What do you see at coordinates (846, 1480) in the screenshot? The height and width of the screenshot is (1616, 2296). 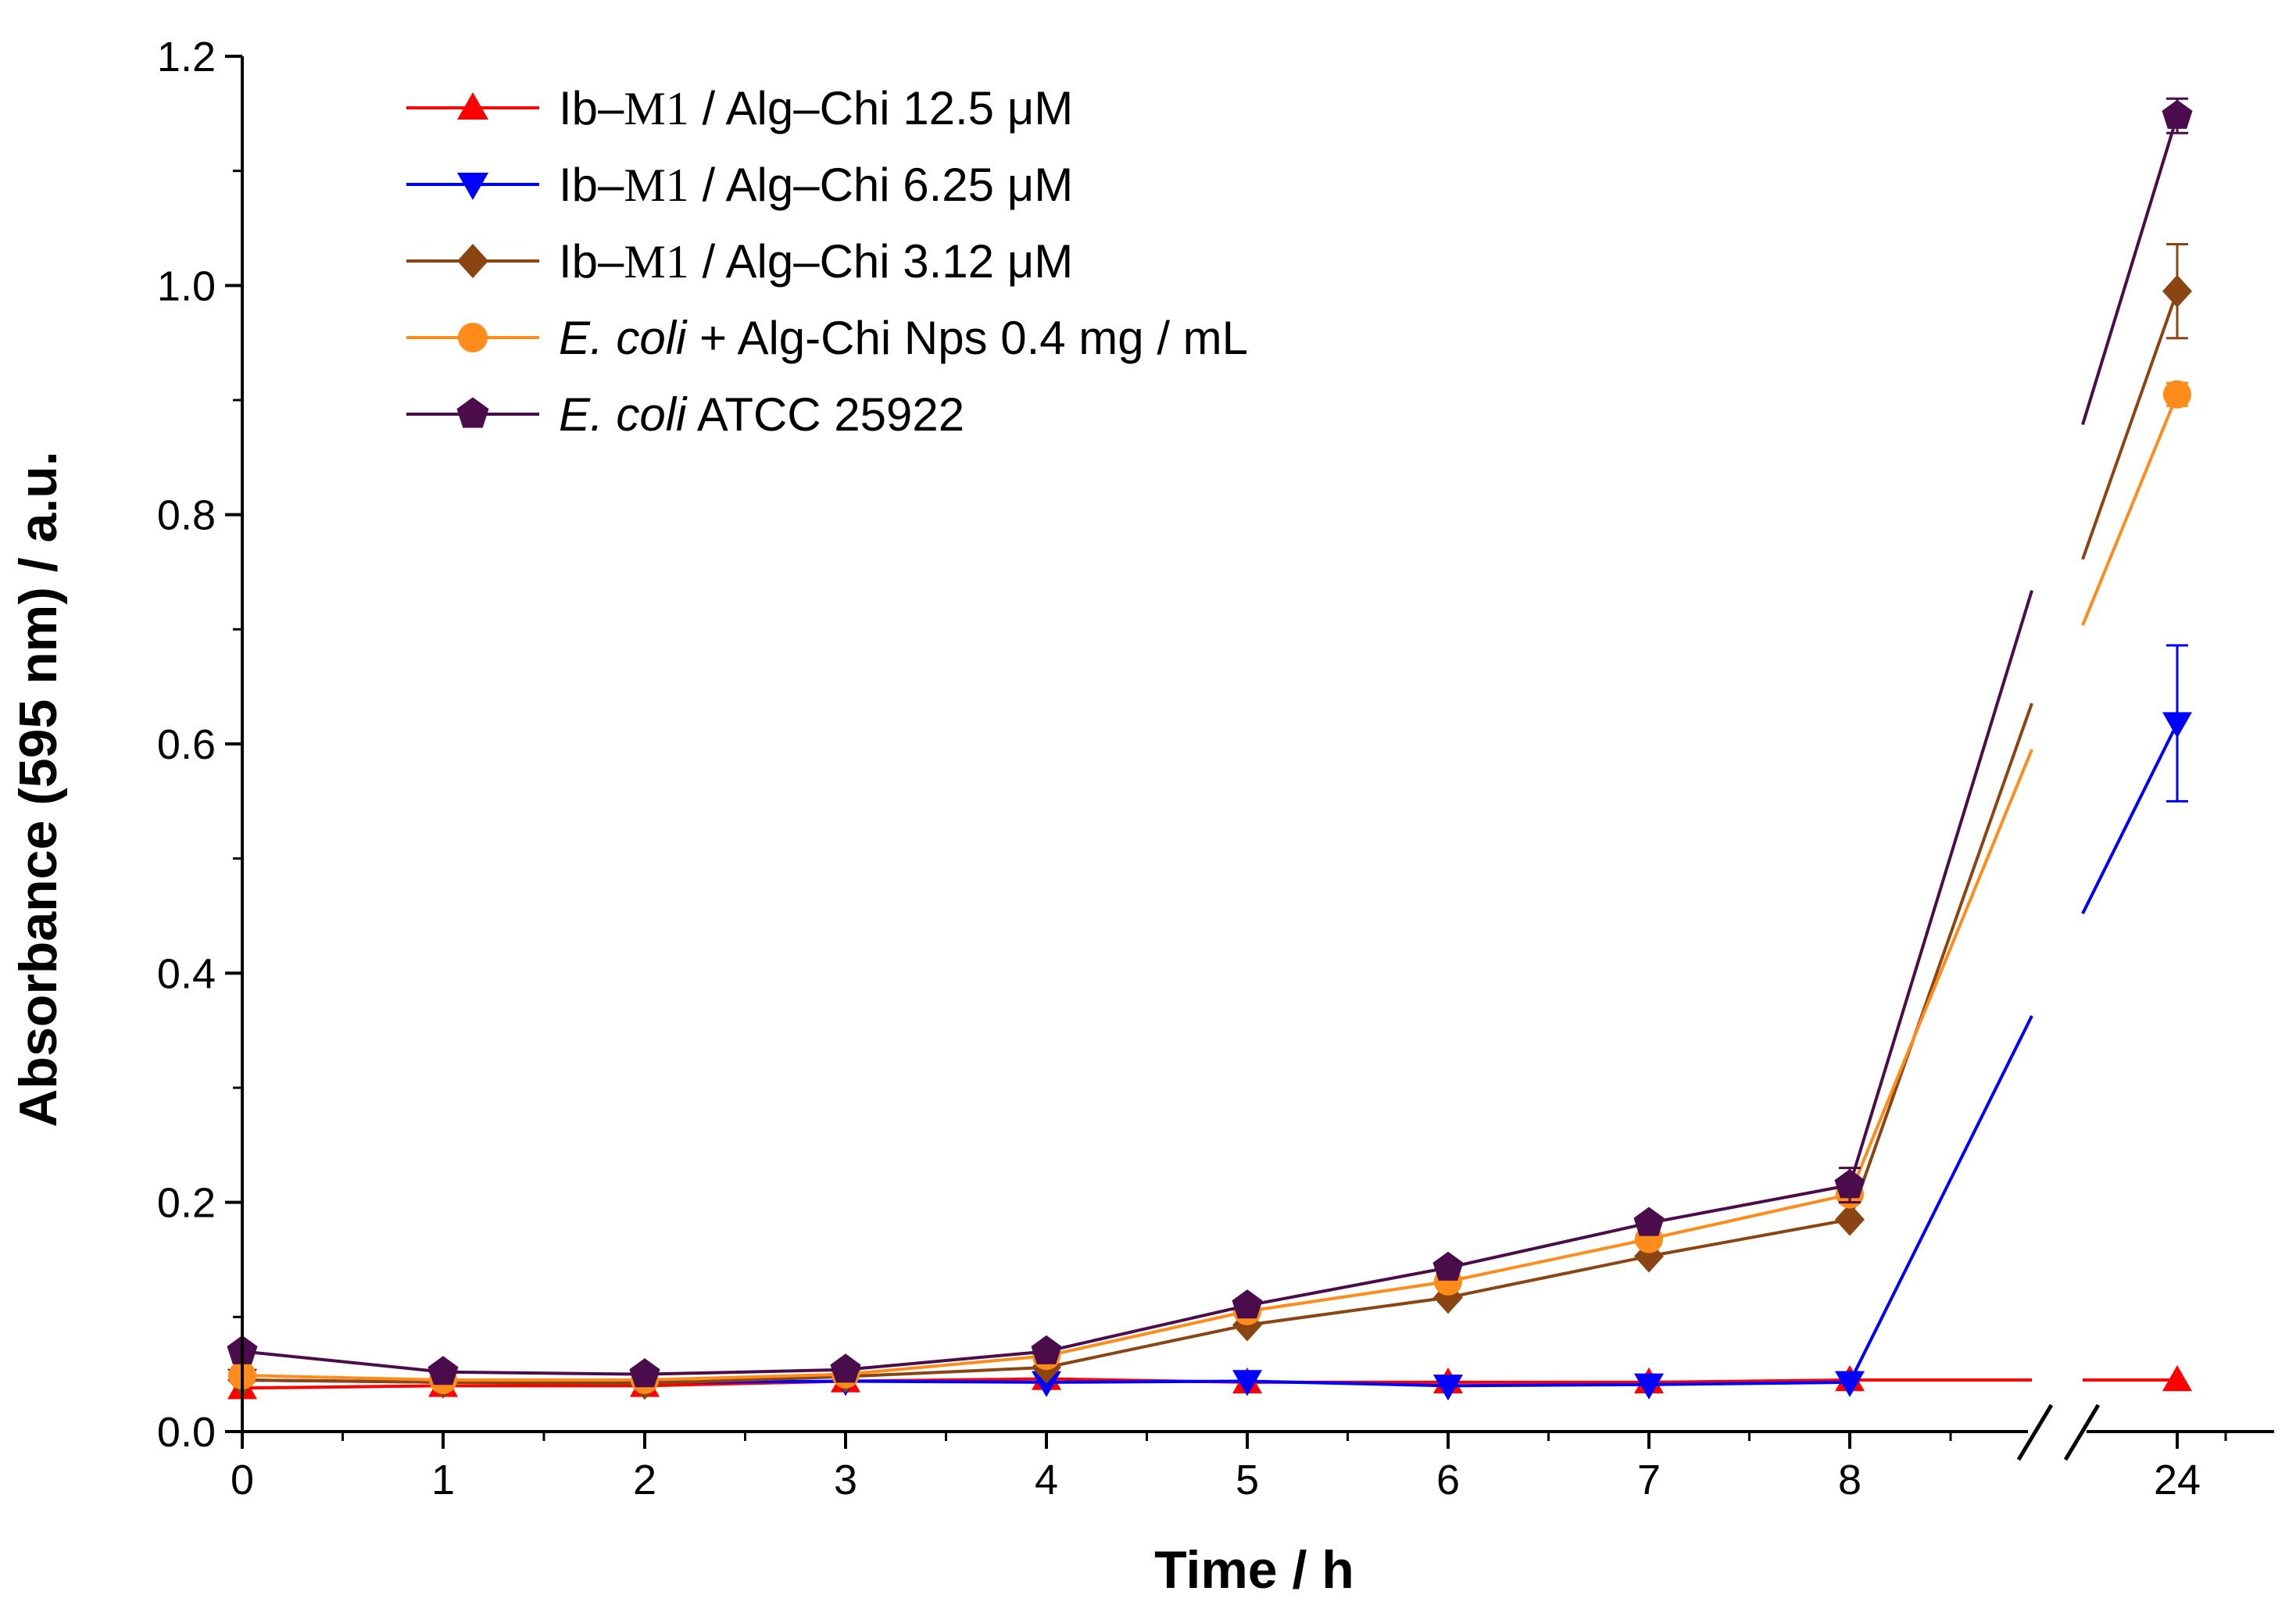 I see `x-tick-label: 3` at bounding box center [846, 1480].